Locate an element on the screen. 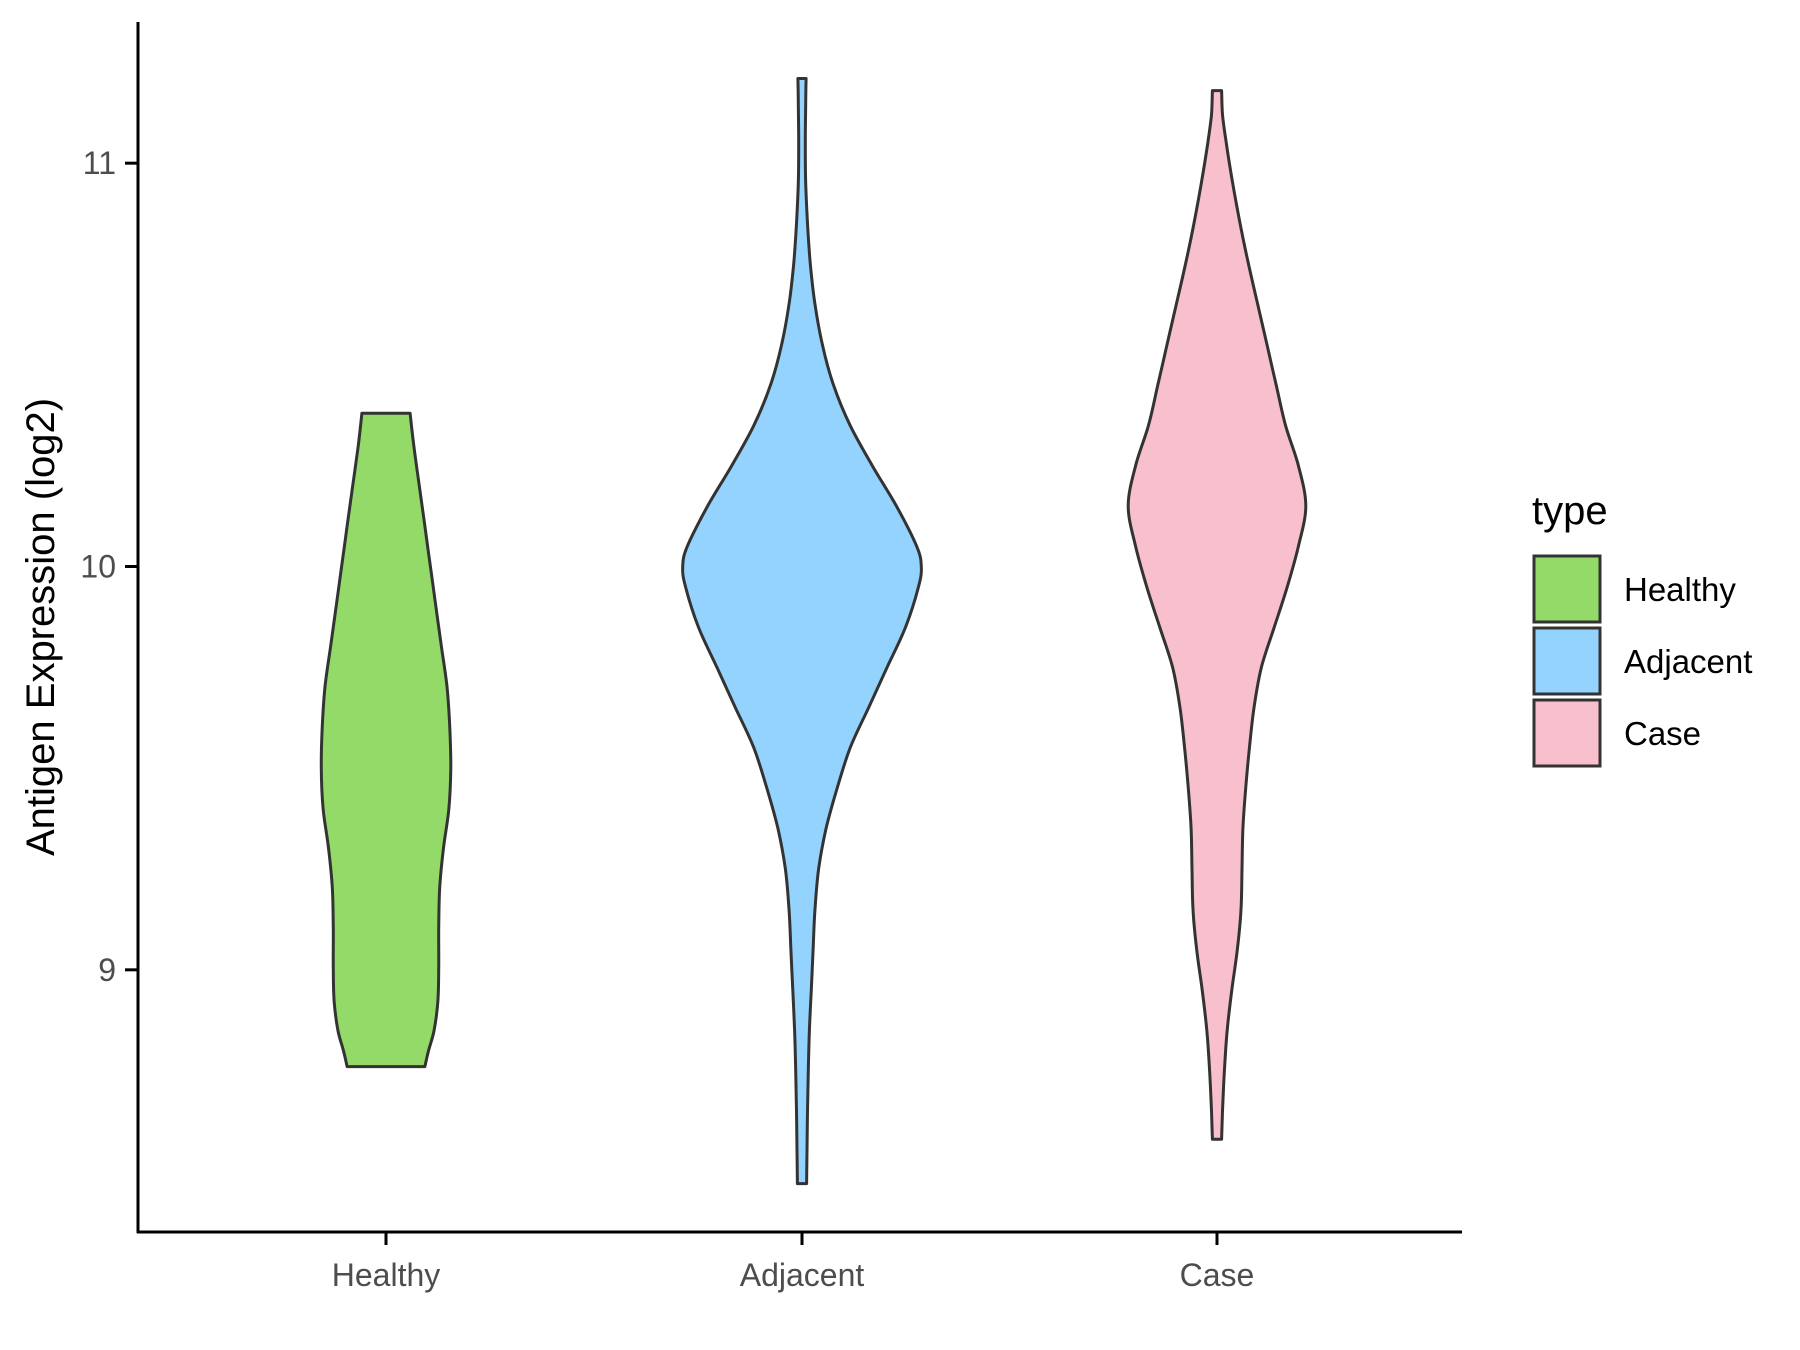 The height and width of the screenshot is (1350, 1800). legend-title: type is located at coordinates (1570, 511).